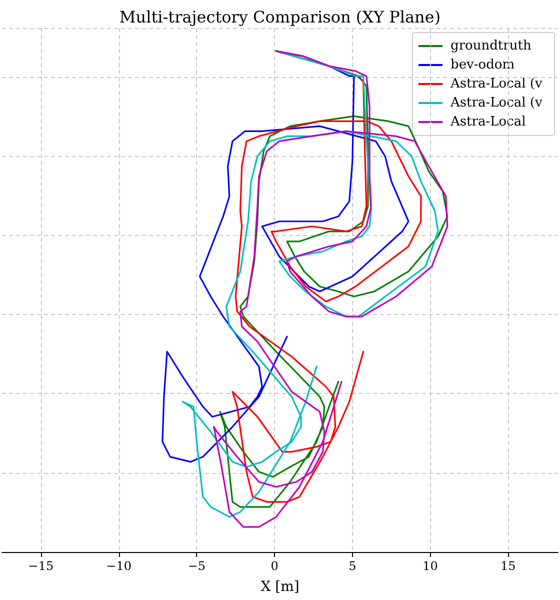 This screenshot has height=600, width=560. What do you see at coordinates (274, 566) in the screenshot?
I see `x-tick-label: 0` at bounding box center [274, 566].